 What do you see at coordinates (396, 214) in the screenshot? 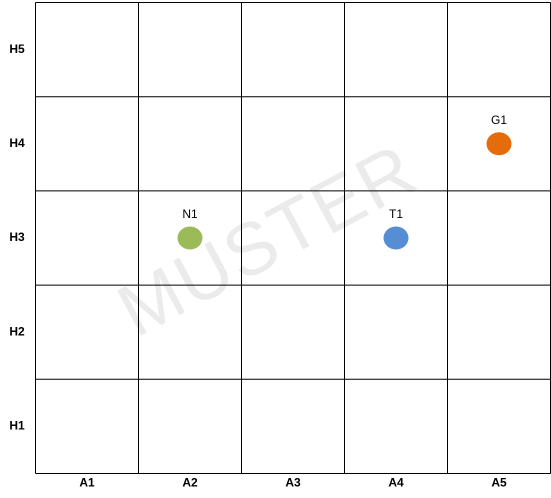
I see `point-label: T1` at bounding box center [396, 214].